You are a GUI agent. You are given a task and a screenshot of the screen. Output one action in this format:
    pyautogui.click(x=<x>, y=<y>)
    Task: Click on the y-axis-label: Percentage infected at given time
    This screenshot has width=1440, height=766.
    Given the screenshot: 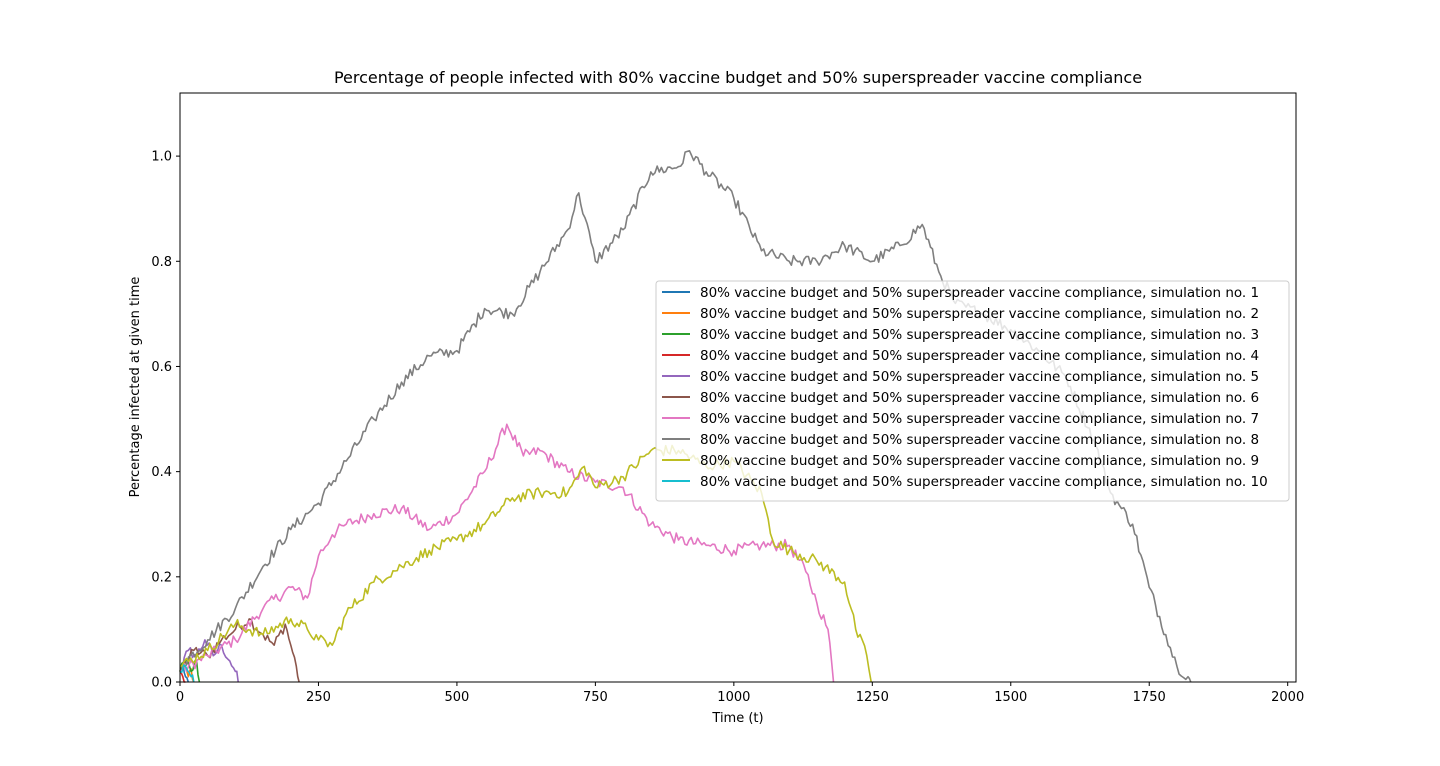 What is the action you would take?
    pyautogui.click(x=135, y=387)
    